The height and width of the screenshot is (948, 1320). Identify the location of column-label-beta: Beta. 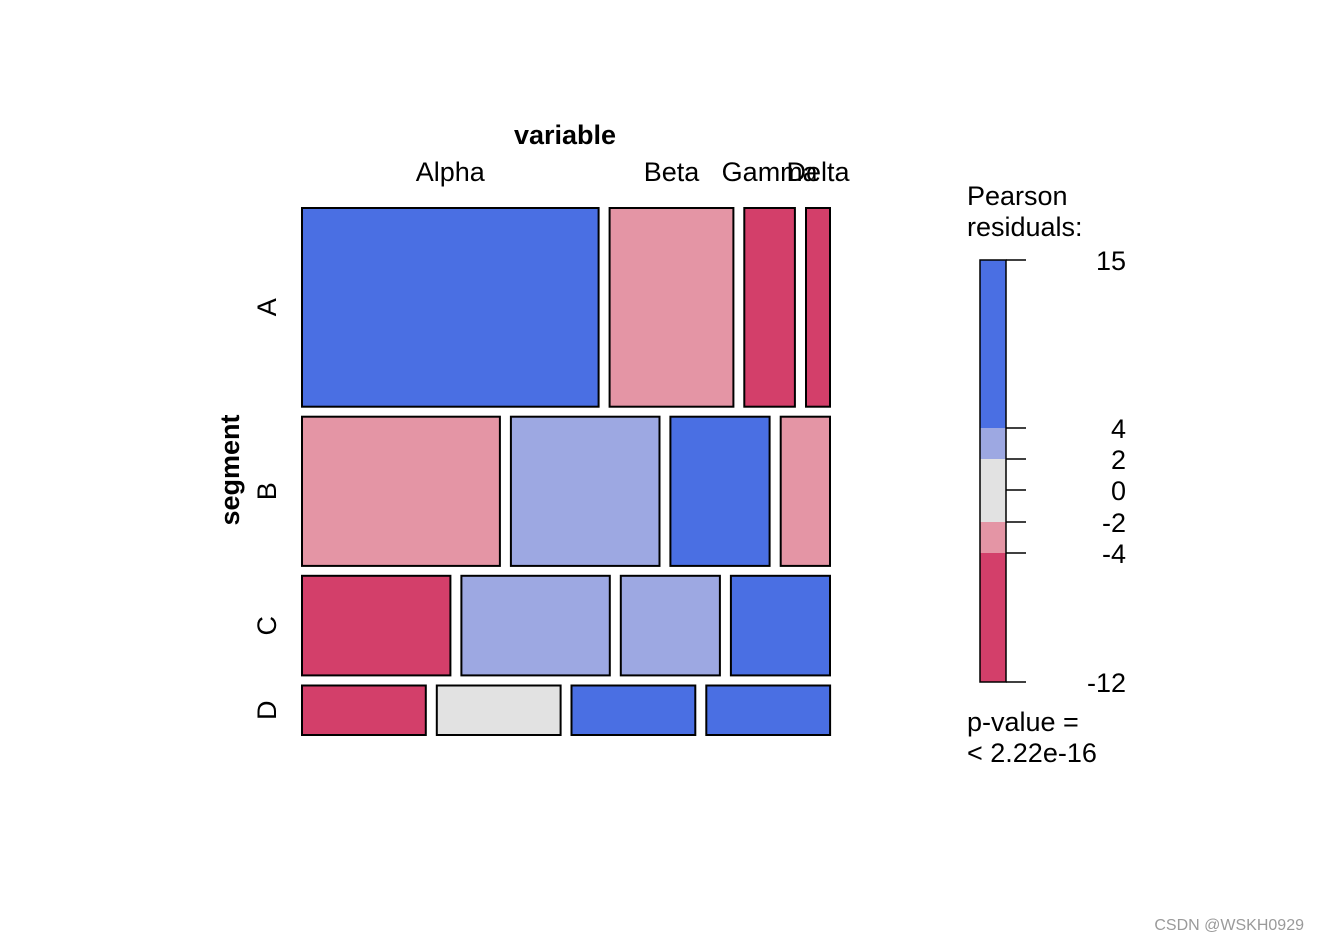
(672, 172).